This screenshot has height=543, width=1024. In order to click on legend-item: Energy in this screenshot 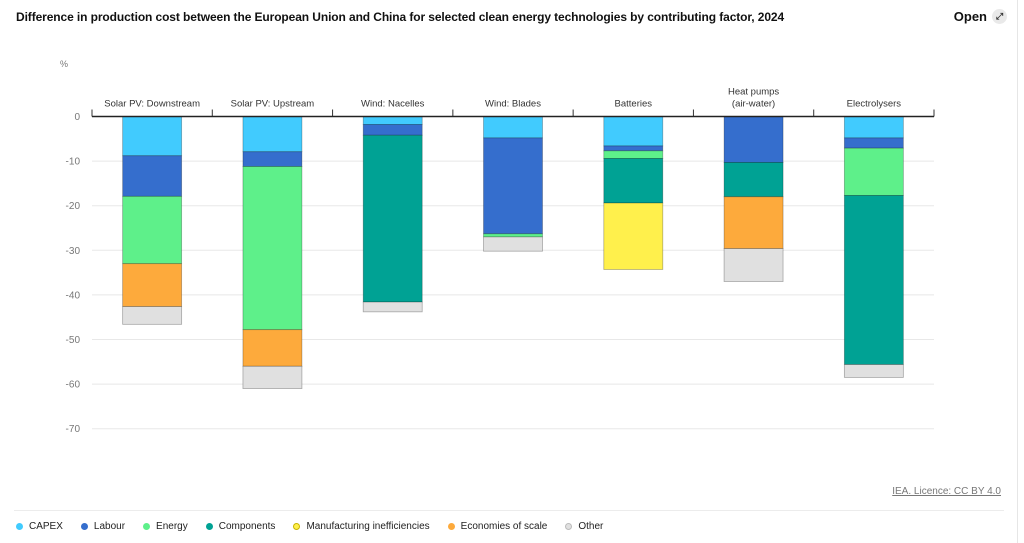, I will do `click(165, 526)`.